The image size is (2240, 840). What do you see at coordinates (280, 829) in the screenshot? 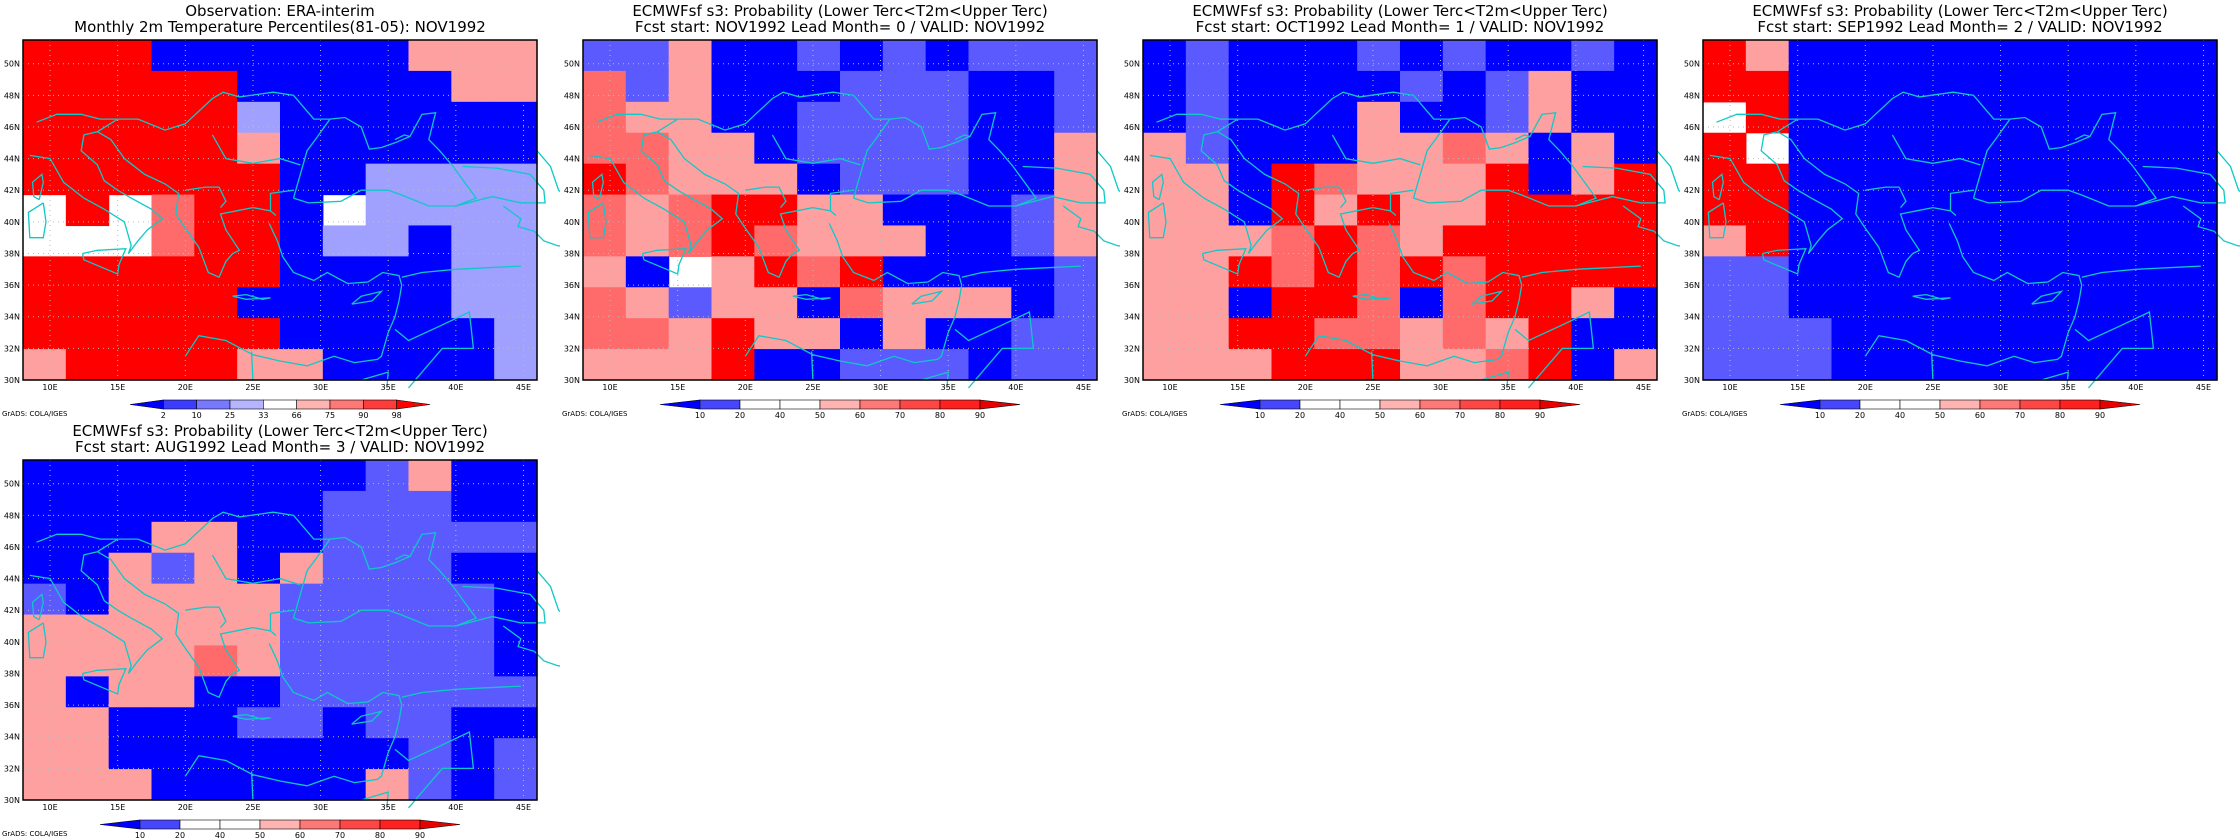
I see `colorbar: 10 20 40 50 60 70 80 90` at bounding box center [280, 829].